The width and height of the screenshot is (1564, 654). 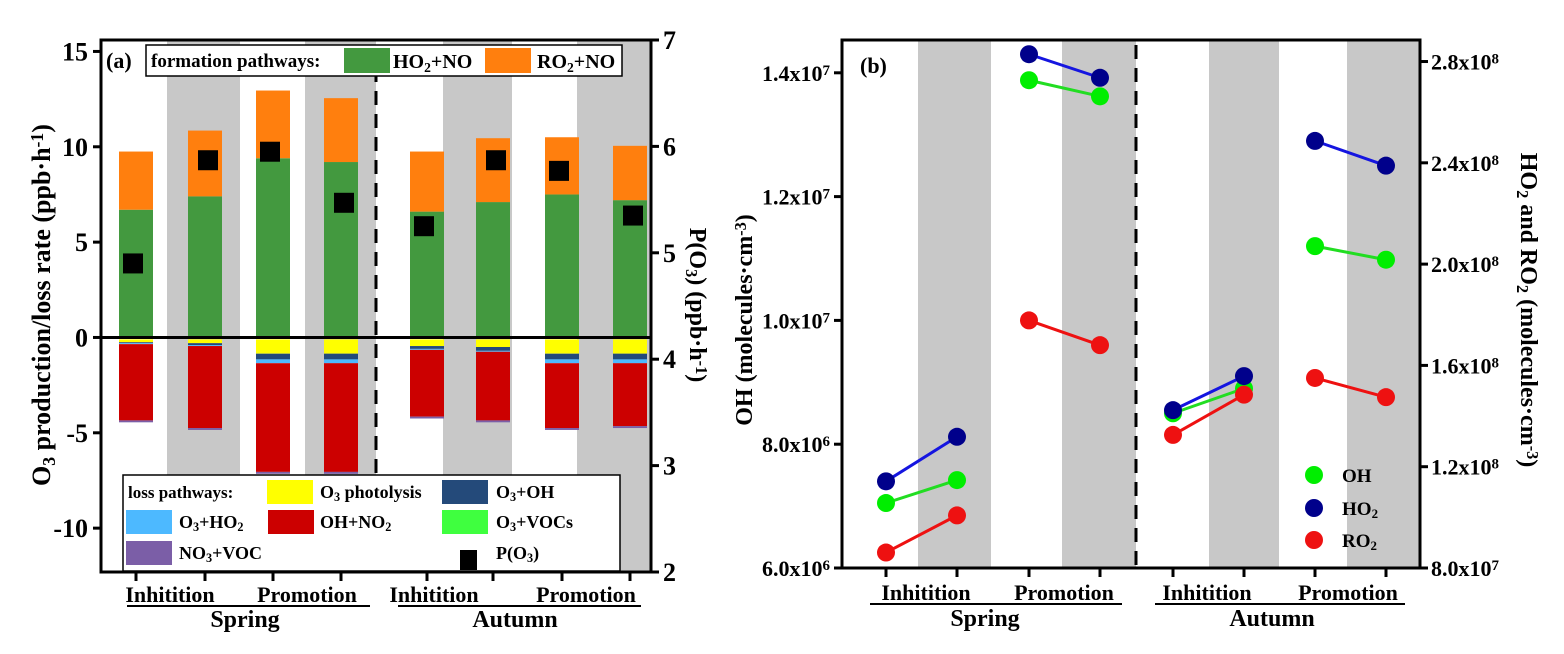 I want to click on legend-swatch-ho2-no, so click(x=367, y=60).